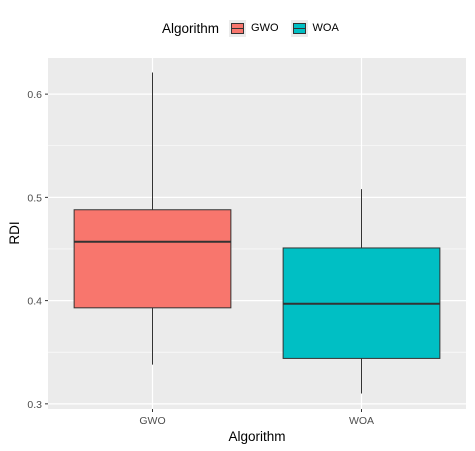  What do you see at coordinates (325, 28) in the screenshot?
I see `legend-label-woa: WOA` at bounding box center [325, 28].